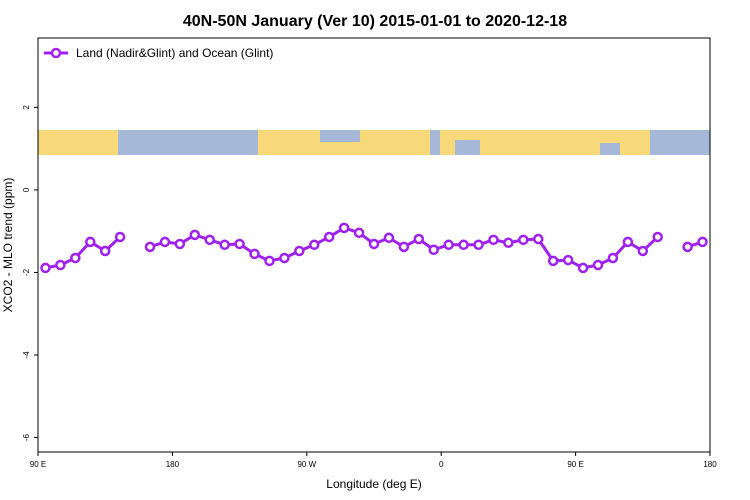 This screenshot has width=750, height=500. What do you see at coordinates (373, 484) in the screenshot?
I see `x-axis-label: Longitude (deg E)` at bounding box center [373, 484].